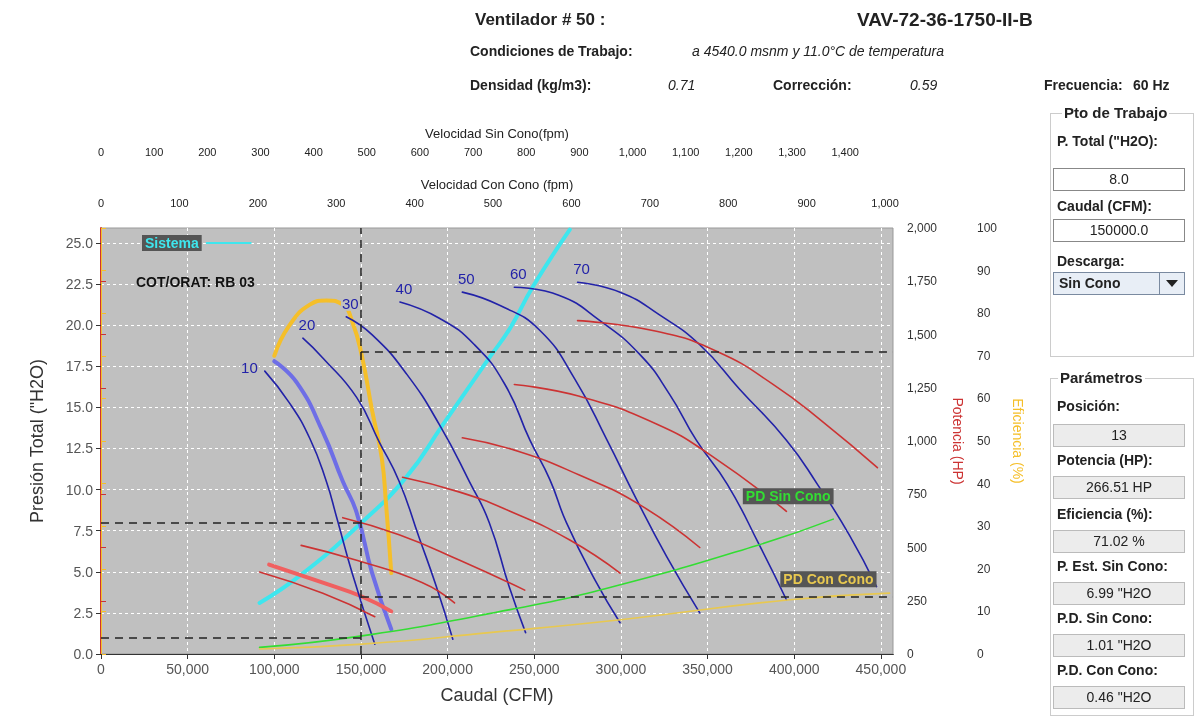 The width and height of the screenshot is (1197, 719). What do you see at coordinates (1105, 460) in the screenshot?
I see `text: Potencia (HP):` at bounding box center [1105, 460].